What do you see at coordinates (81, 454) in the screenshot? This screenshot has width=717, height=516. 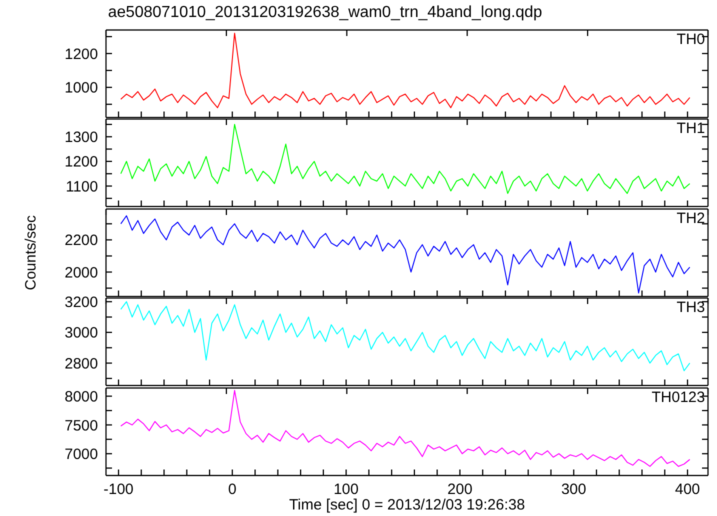 I see `y-tick-label: 7000` at bounding box center [81, 454].